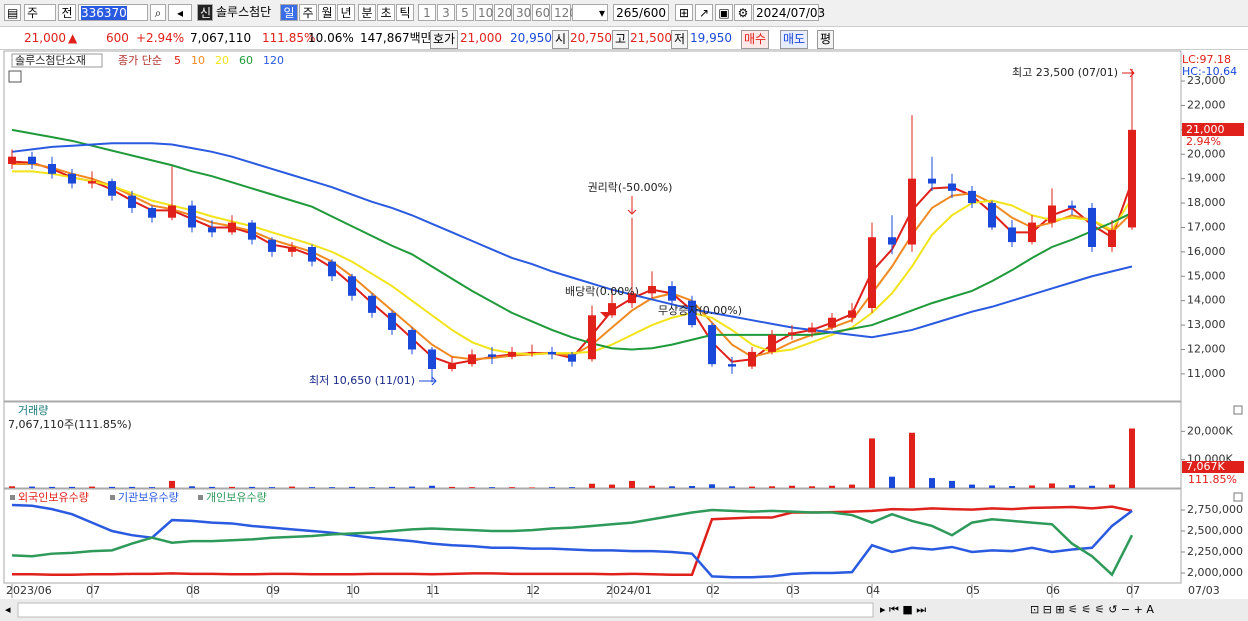 This screenshot has width=1248, height=621. Describe the element at coordinates (386, 12) in the screenshot. I see `period-button: 초` at that location.